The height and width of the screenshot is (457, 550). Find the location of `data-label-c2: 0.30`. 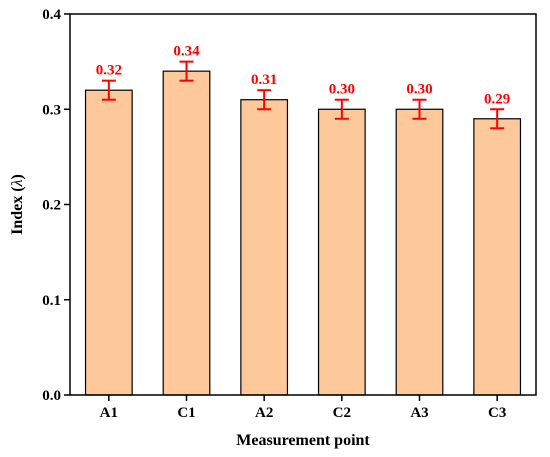

data-label-c2: 0.30 is located at coordinates (342, 90).